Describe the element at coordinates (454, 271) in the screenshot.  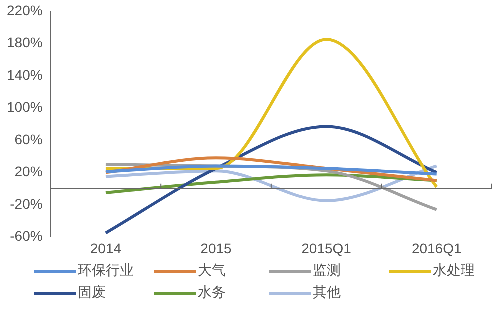
I see `legend-label: 水处理` at that location.